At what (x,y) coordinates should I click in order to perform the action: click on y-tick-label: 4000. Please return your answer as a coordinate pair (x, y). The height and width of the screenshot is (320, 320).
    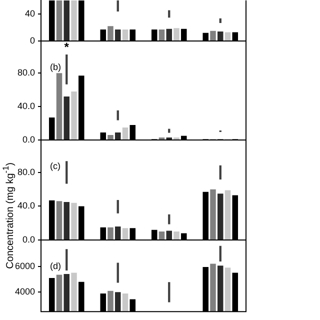
    Looking at the image, I should click on (24, 291).